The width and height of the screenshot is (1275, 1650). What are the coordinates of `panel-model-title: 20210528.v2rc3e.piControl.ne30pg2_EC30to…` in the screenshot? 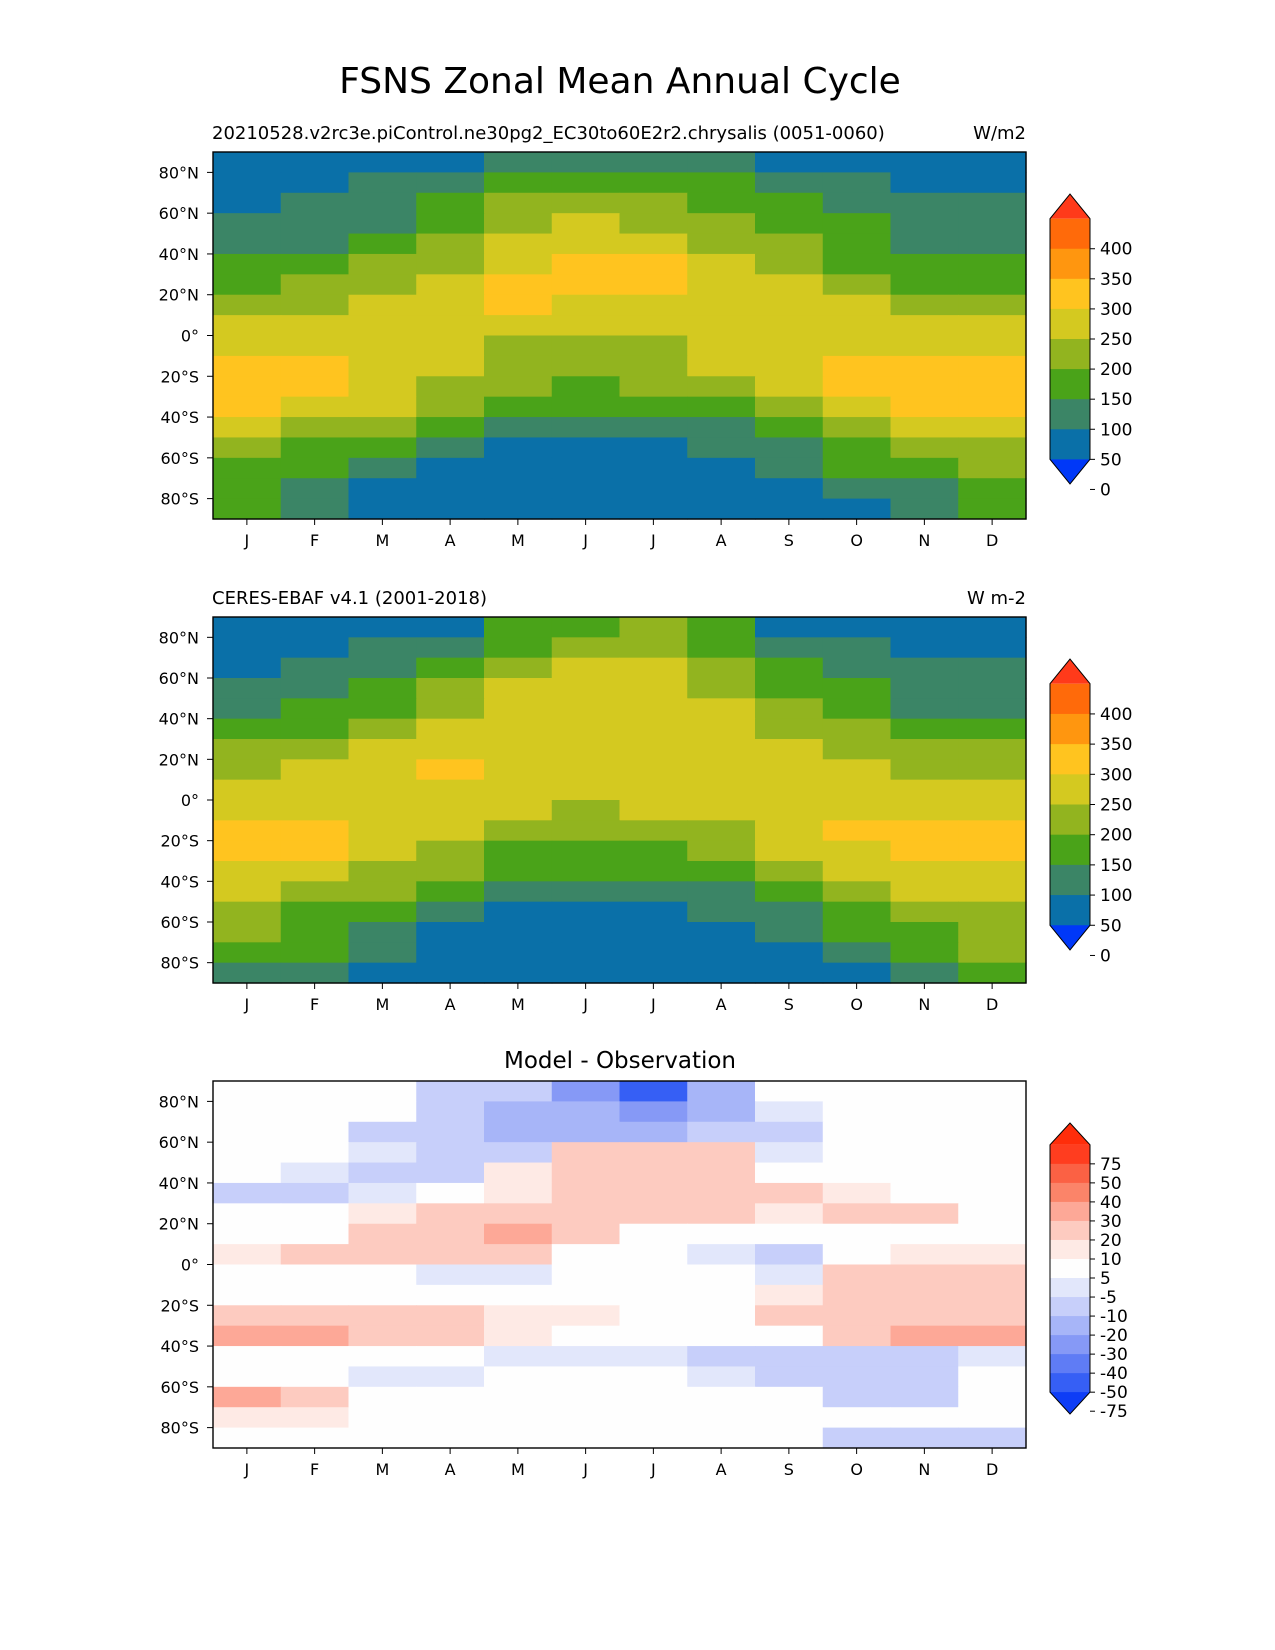 It's located at (548, 133).